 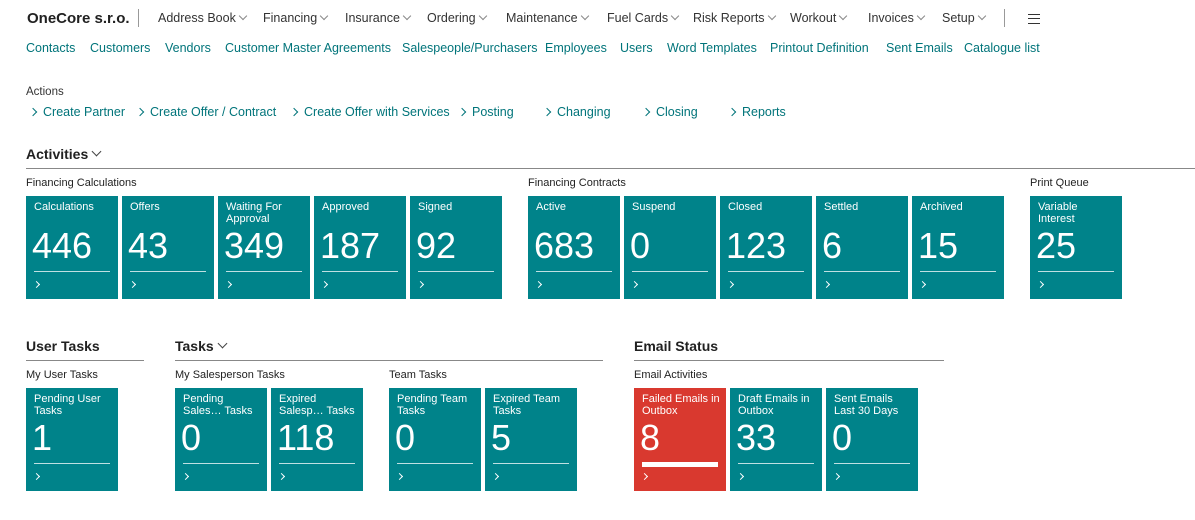 What do you see at coordinates (527, 405) in the screenshot?
I see `tile-label: Expired Team Tasks` at bounding box center [527, 405].